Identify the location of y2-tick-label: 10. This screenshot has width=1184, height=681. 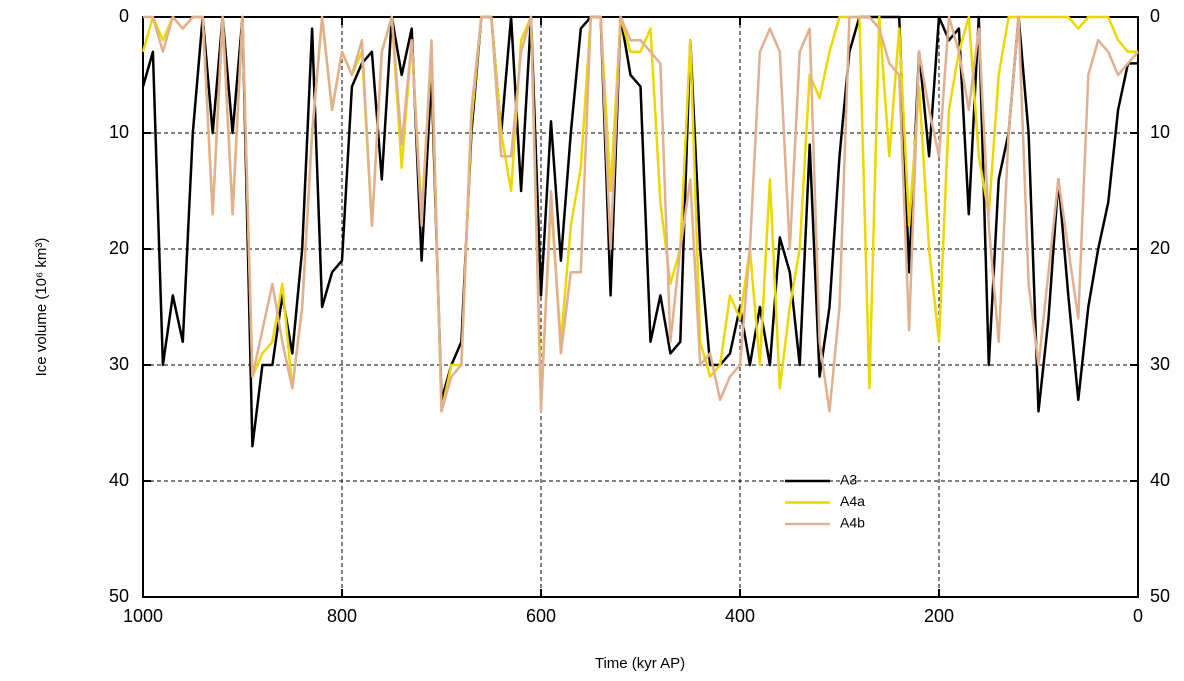
(1160, 132).